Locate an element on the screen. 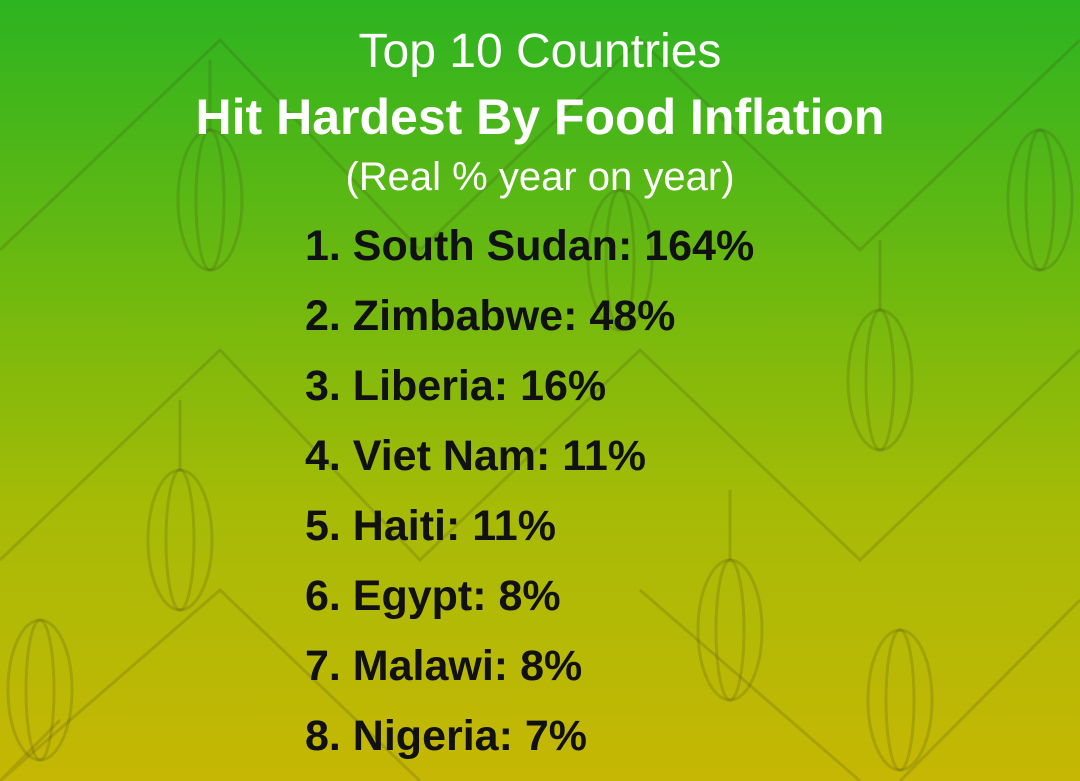 The height and width of the screenshot is (781, 1080). list-item: 5. Haiti: 11% is located at coordinates (430, 526).